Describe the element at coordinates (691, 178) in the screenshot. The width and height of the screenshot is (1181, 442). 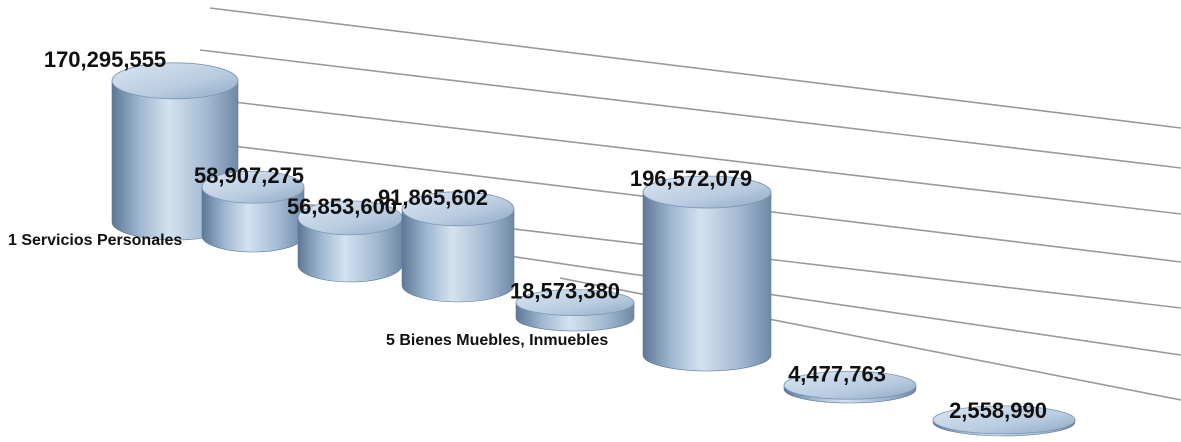
I see `data-label: 196,572,079` at that location.